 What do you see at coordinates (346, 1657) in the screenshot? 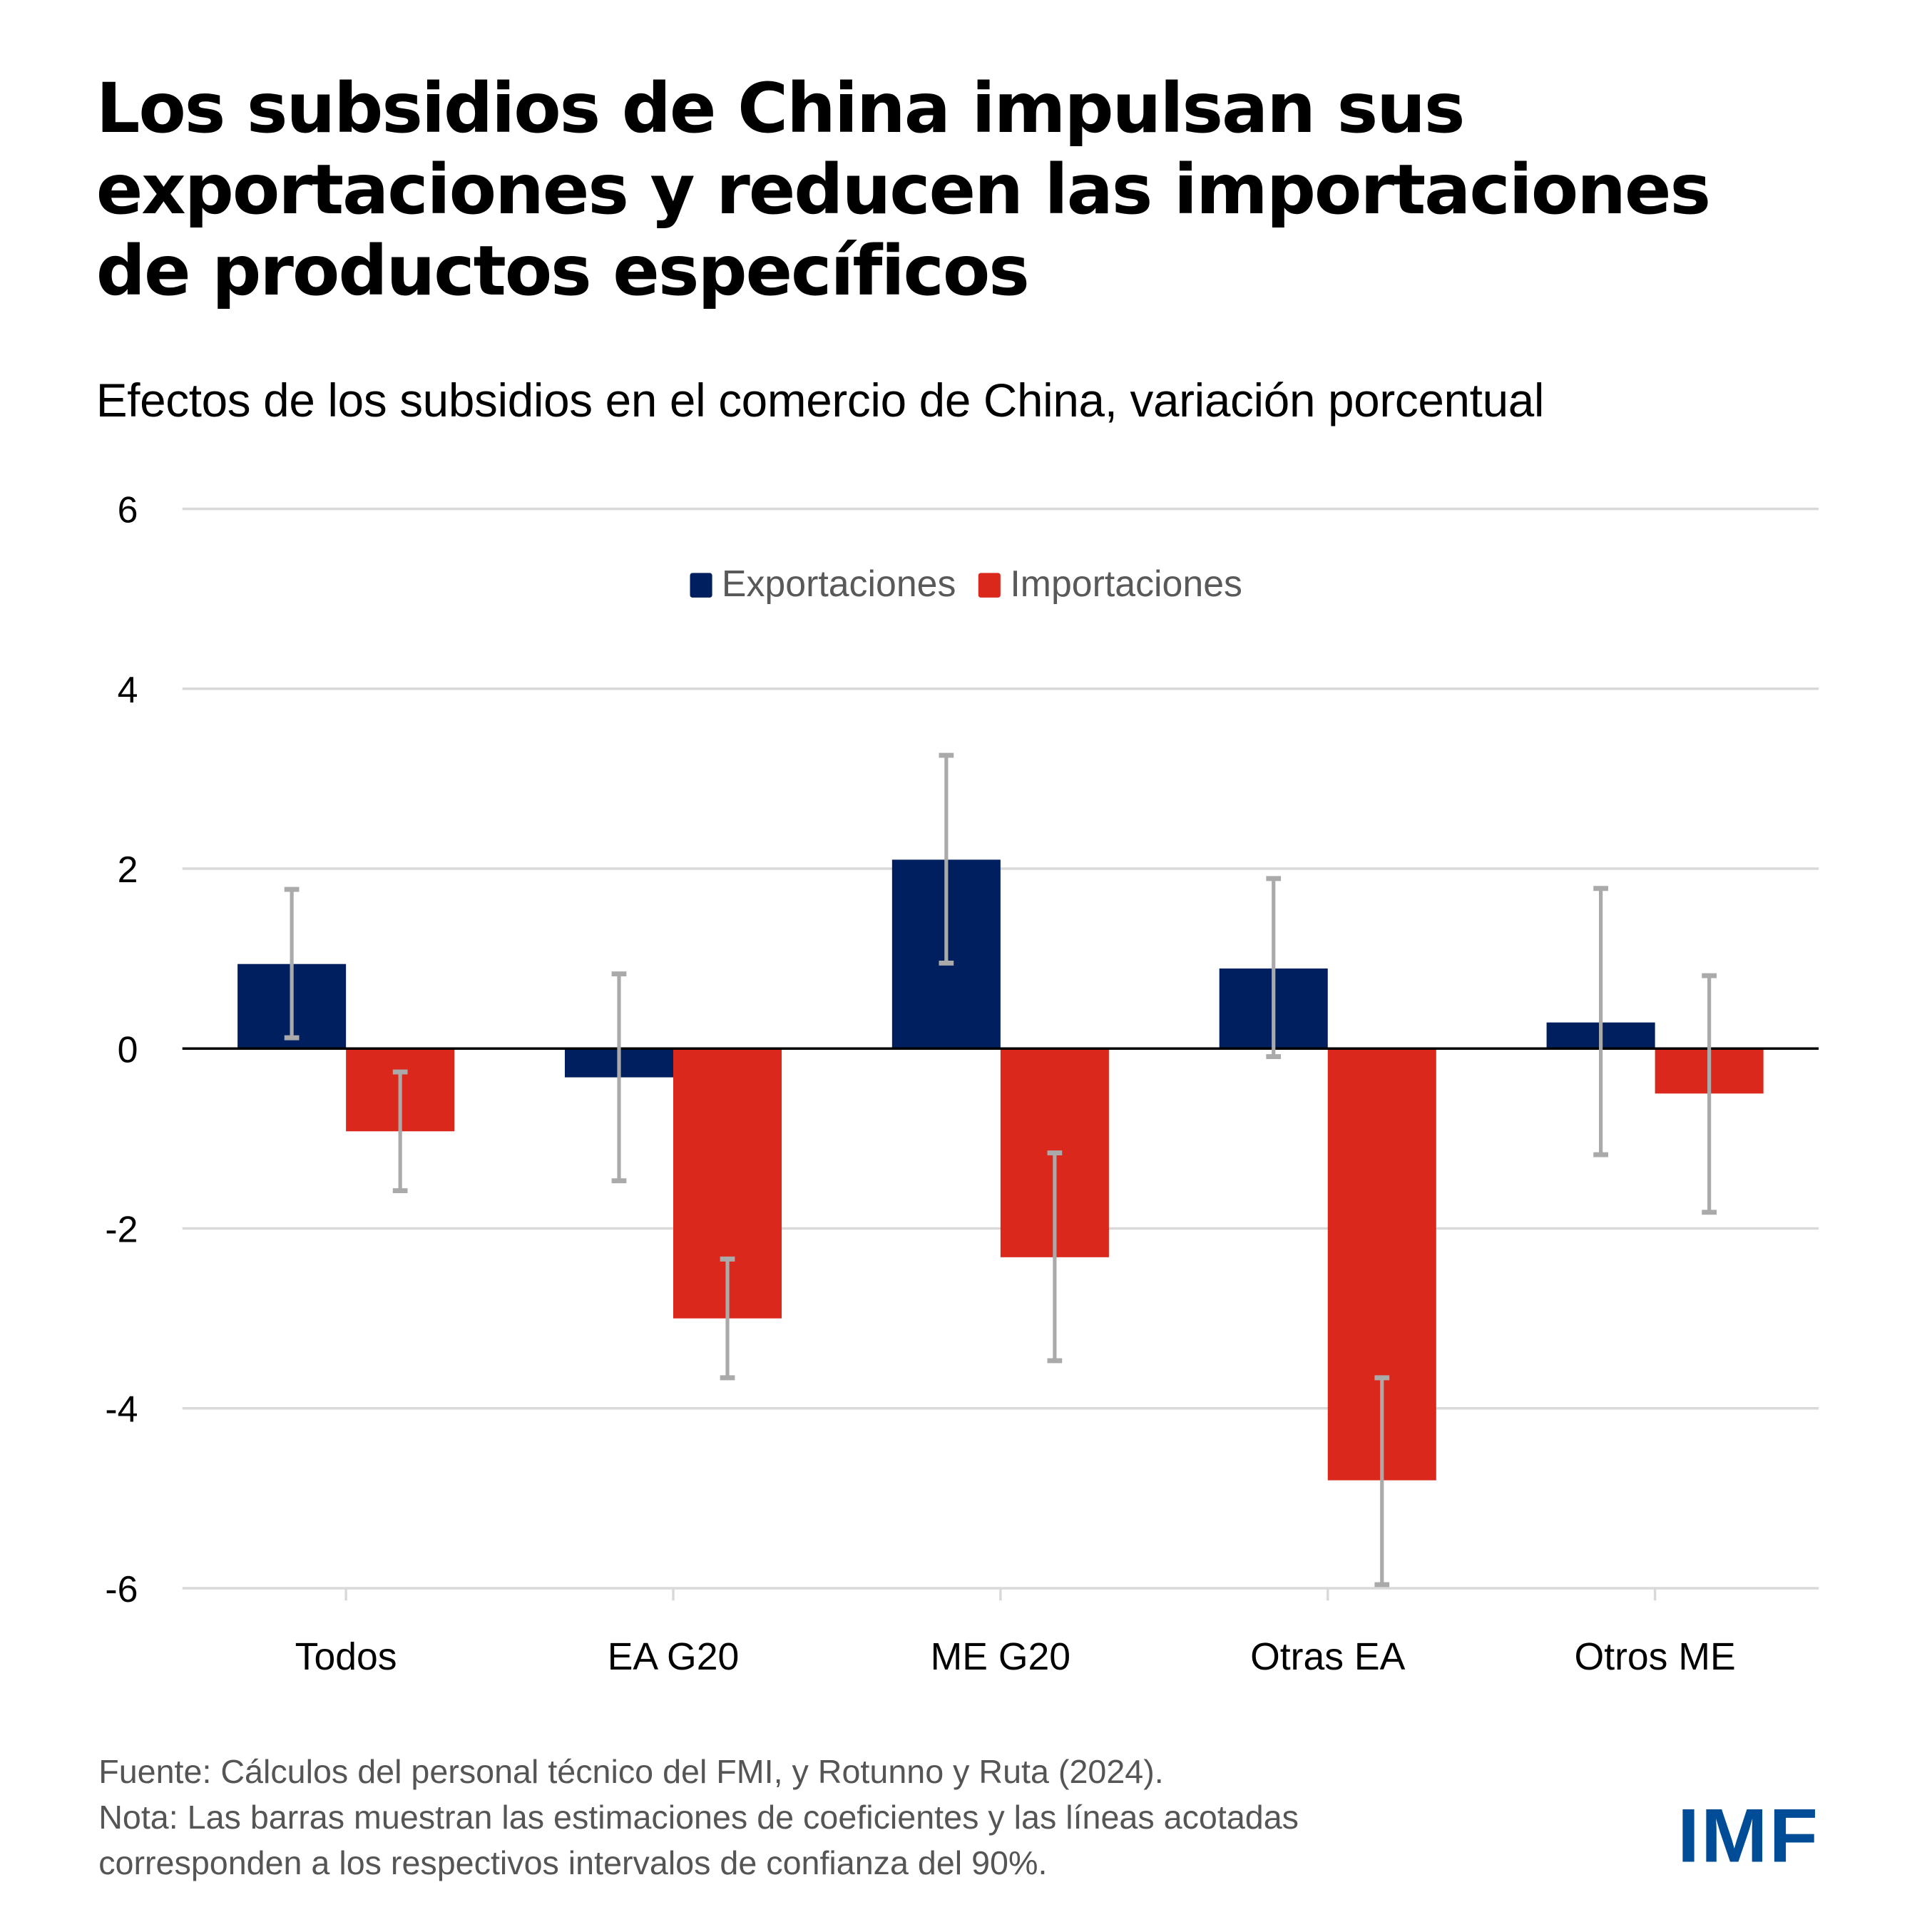
I see `x-tick-label: Todos` at bounding box center [346, 1657].